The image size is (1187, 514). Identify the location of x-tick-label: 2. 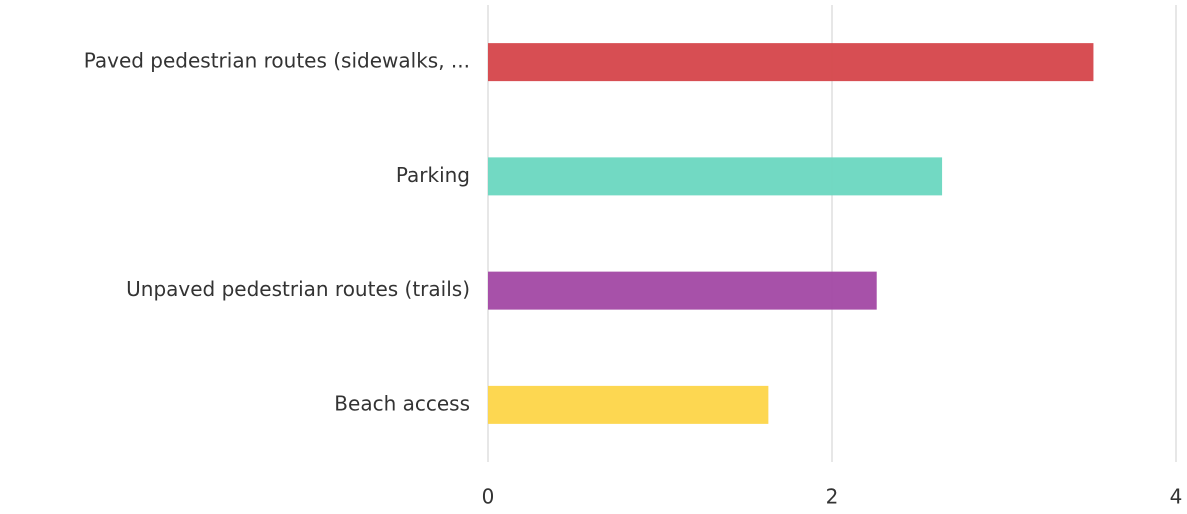
(832, 497).